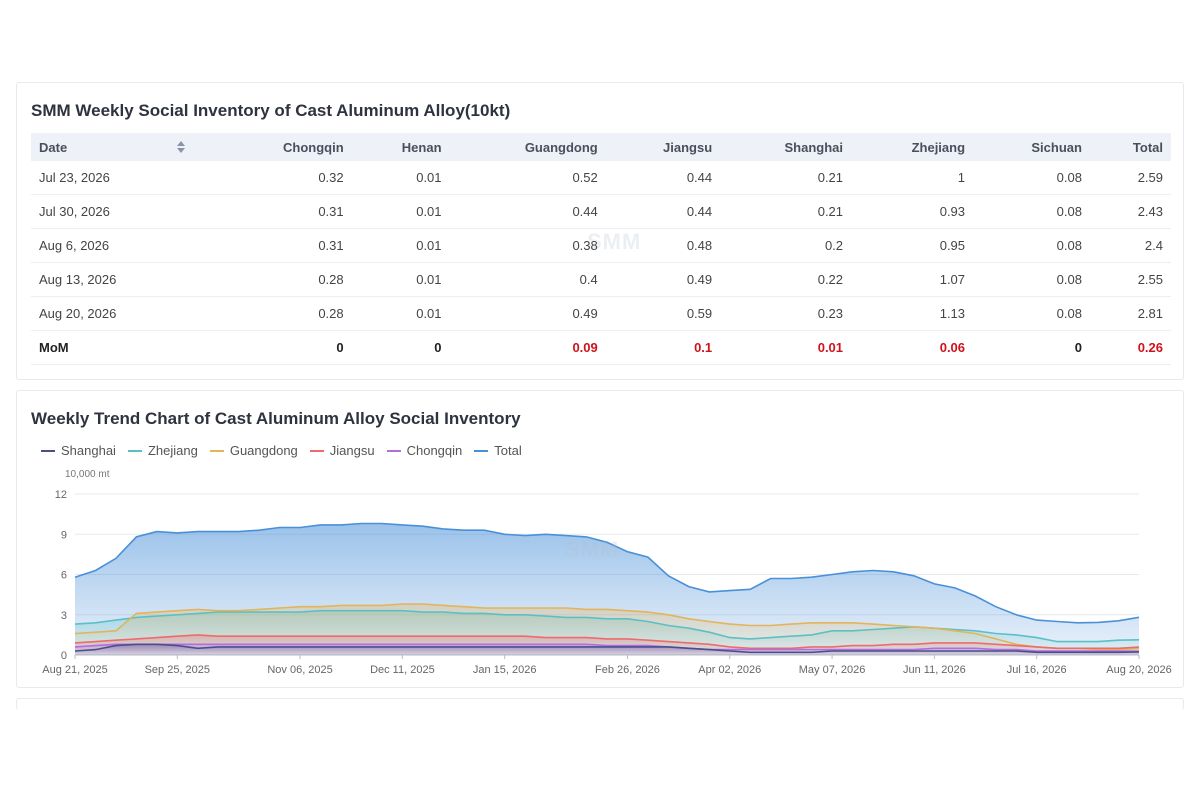  Describe the element at coordinates (600, 704) in the screenshot. I see `next-card-edge` at that location.